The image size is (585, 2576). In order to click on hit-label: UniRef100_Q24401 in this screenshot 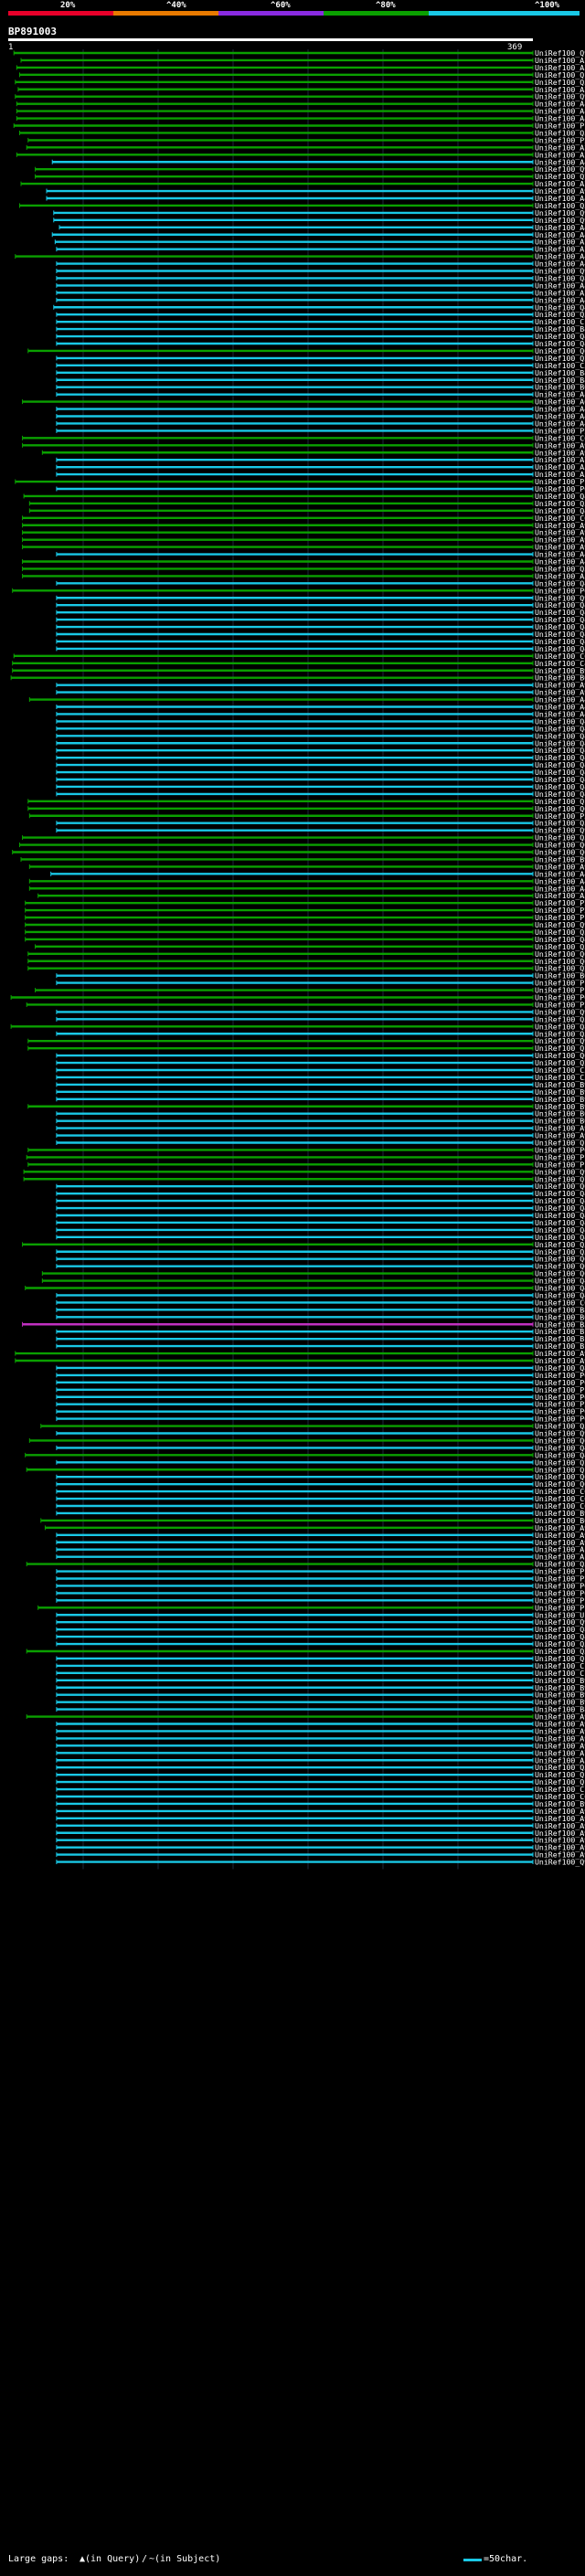, I will do `click(560, 1062)`.